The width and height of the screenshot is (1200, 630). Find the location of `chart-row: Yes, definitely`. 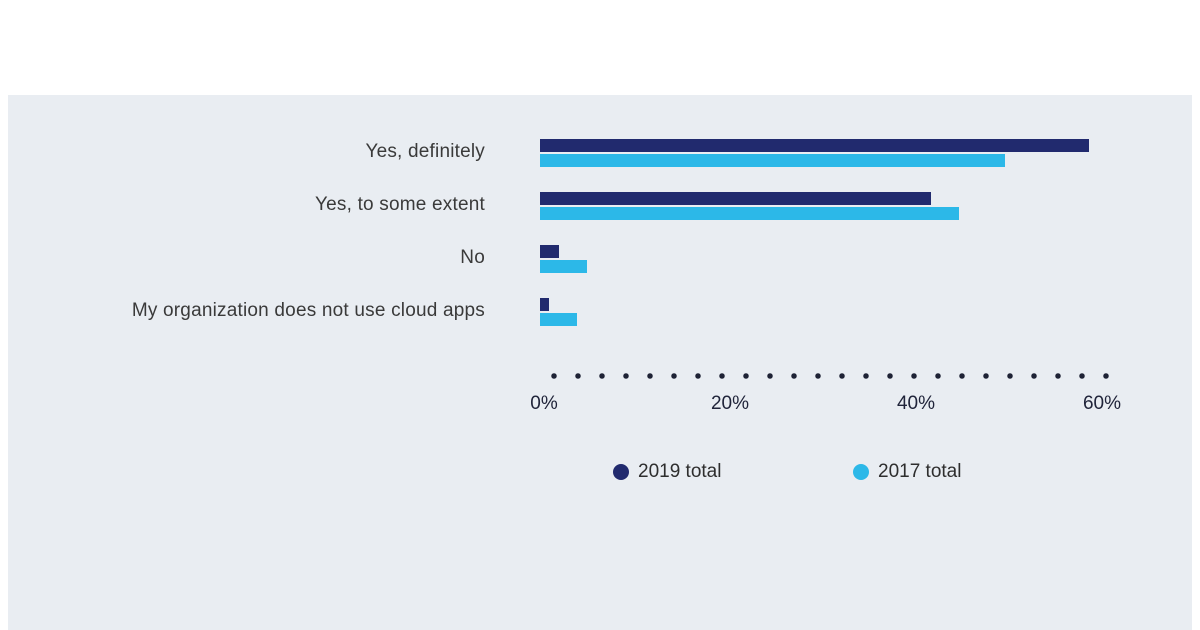

chart-row: Yes, definitely is located at coordinates (600, 152).